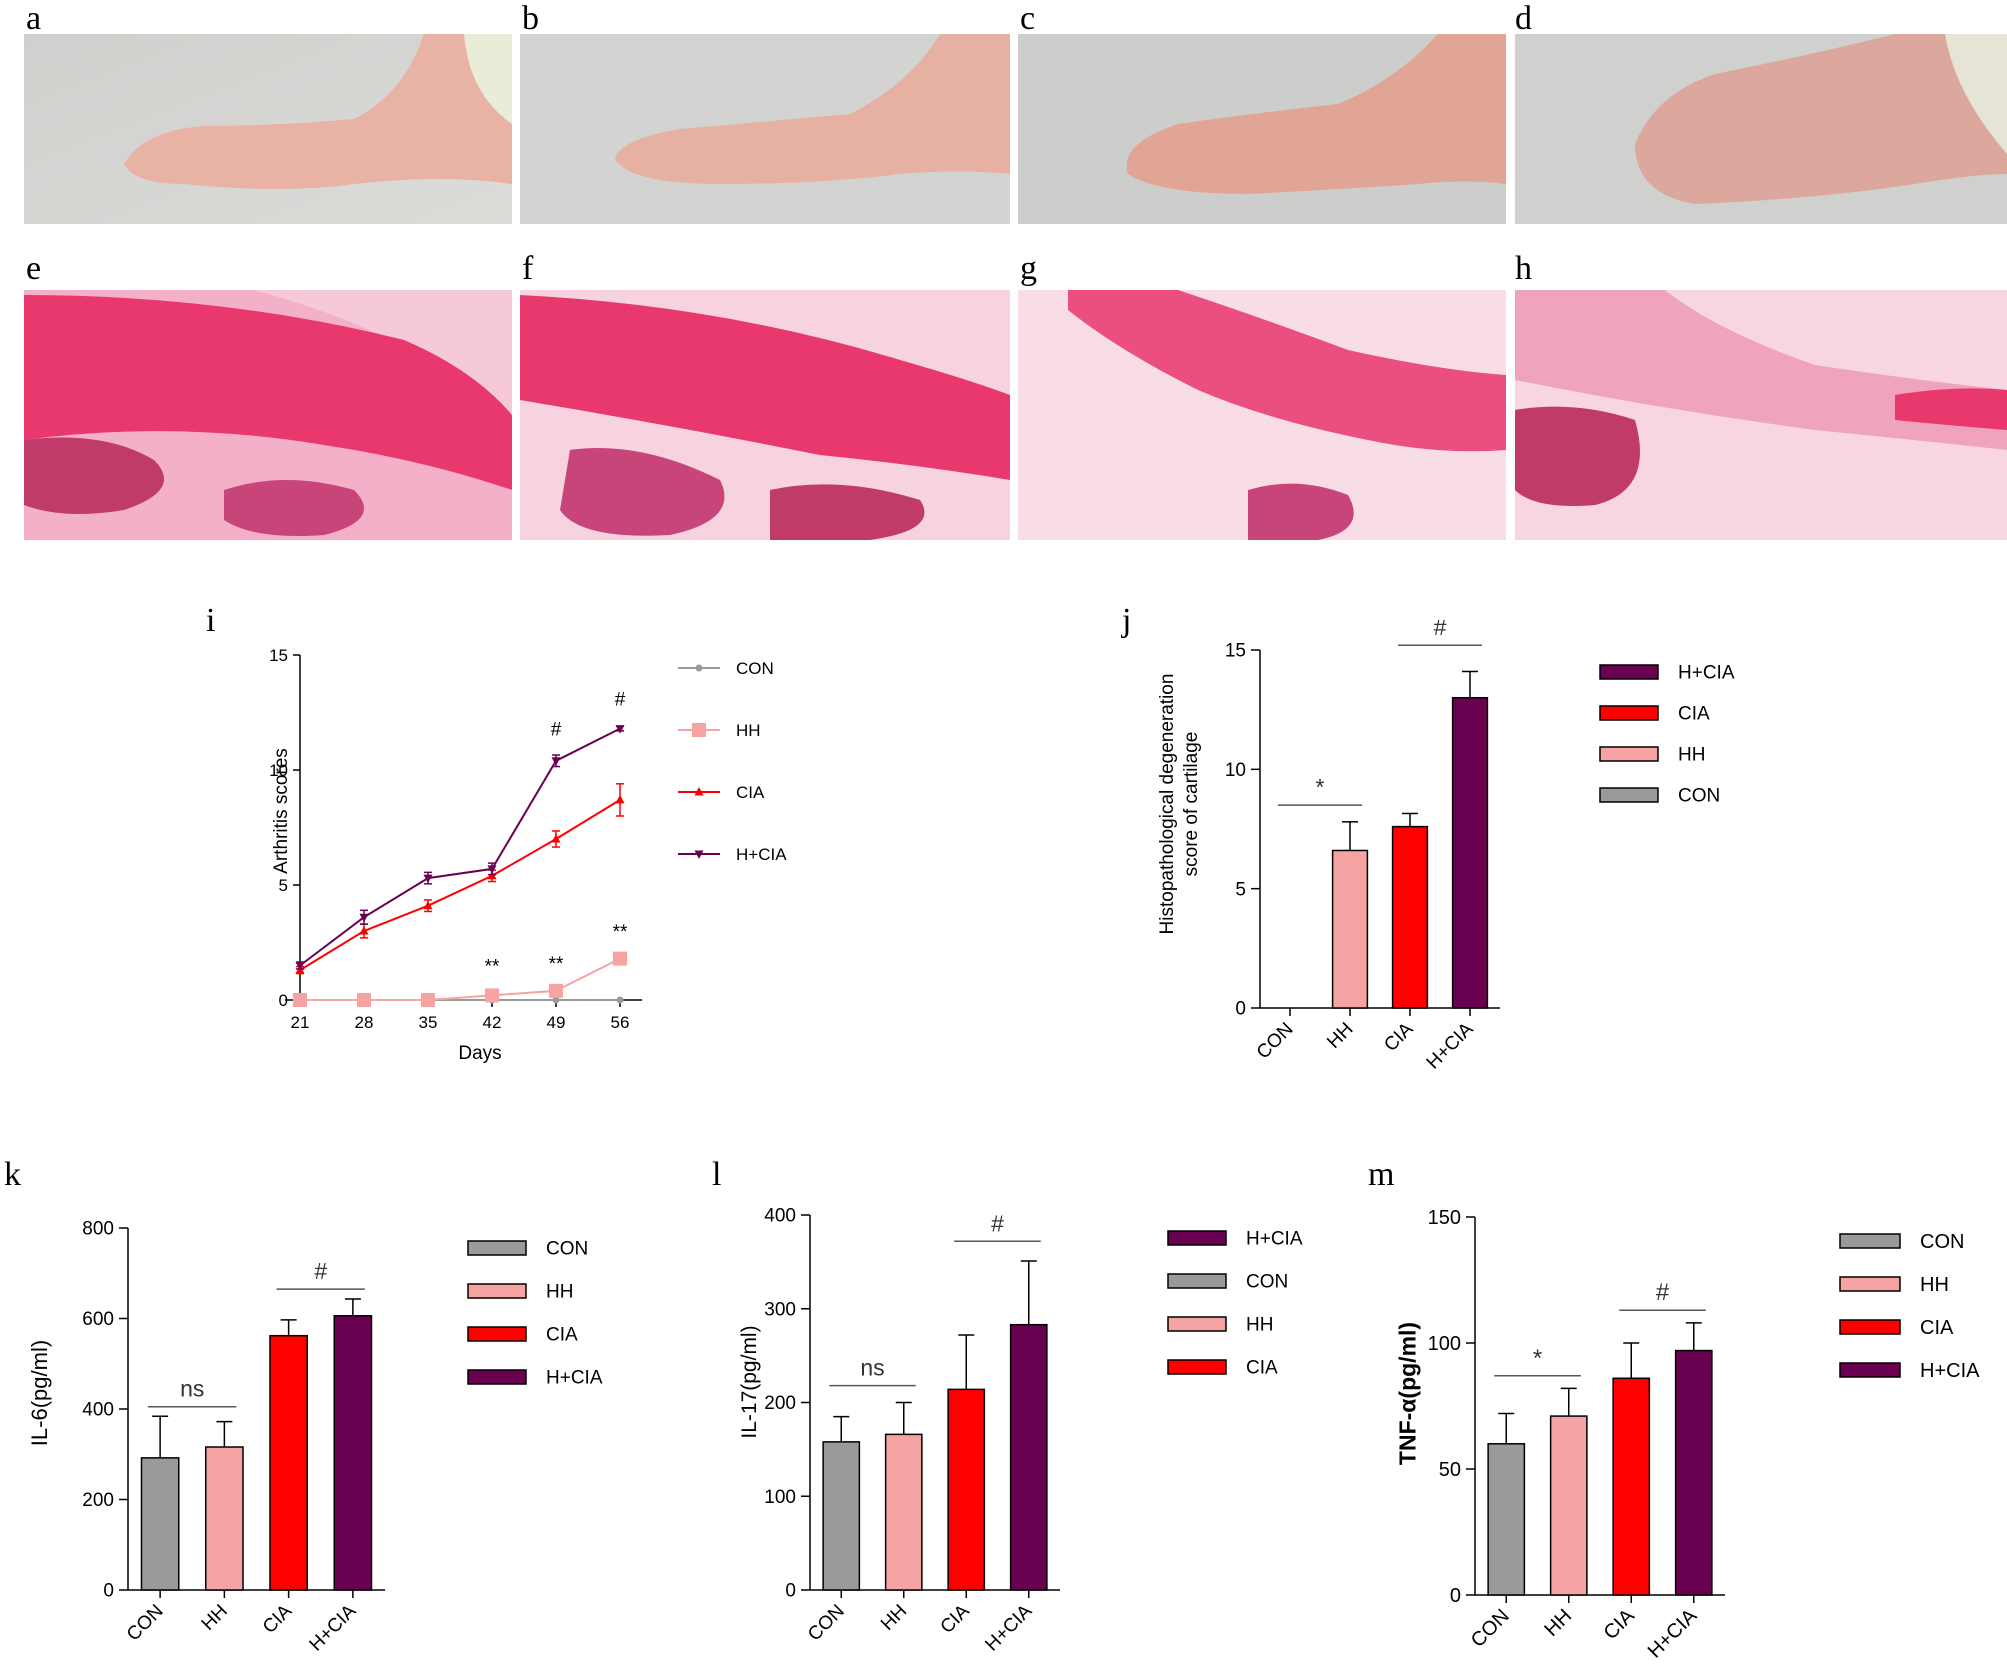  I want to click on chart-i-significance-mark: #, so click(556, 730).